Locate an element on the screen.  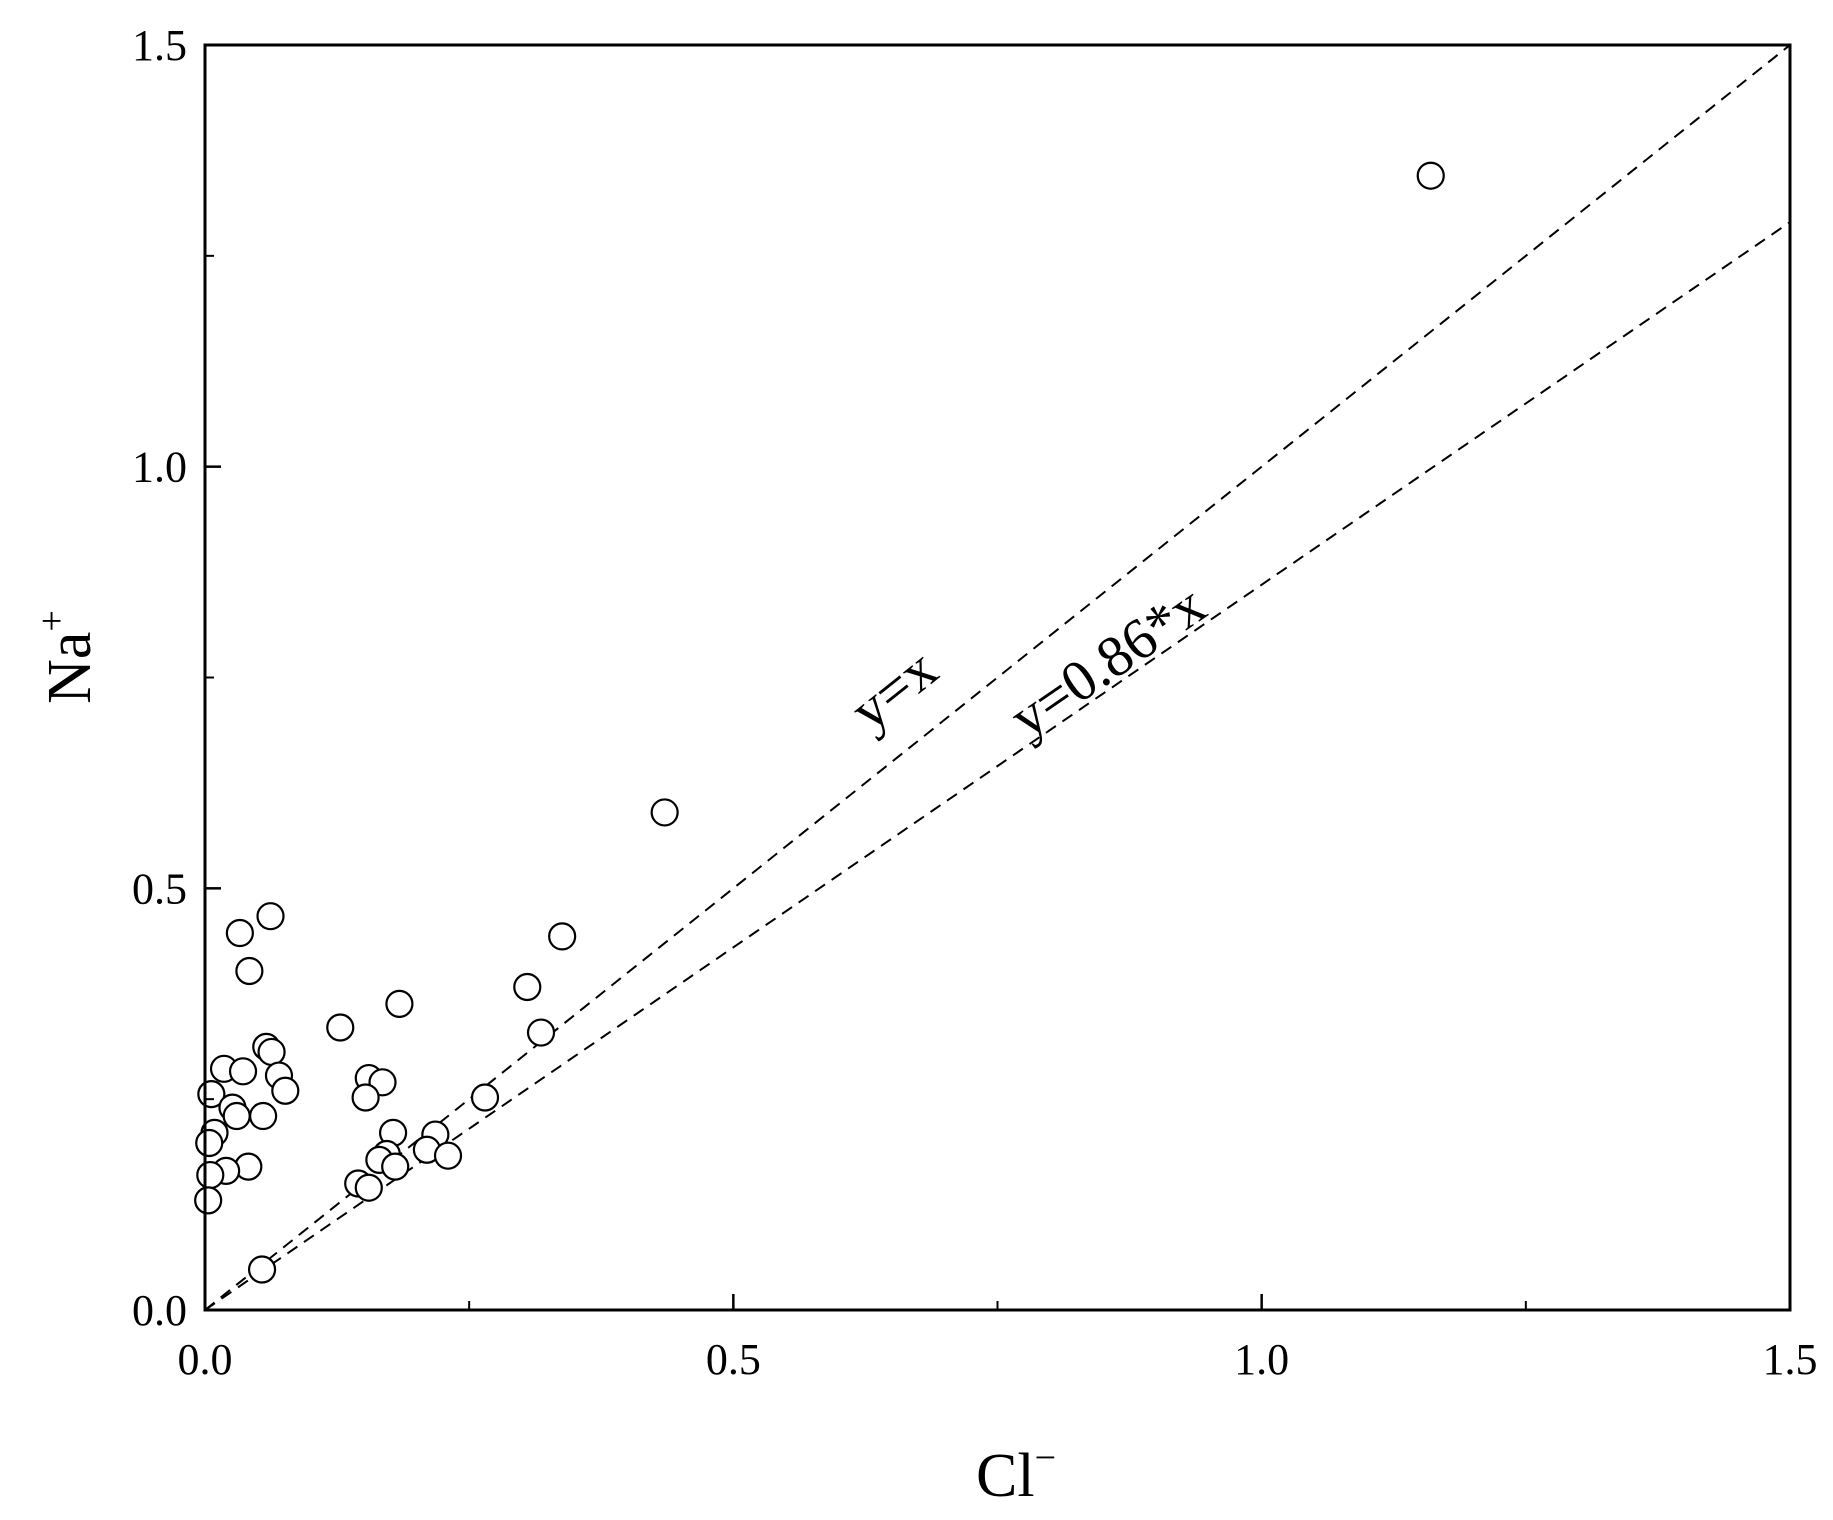
reference-line-label-2: y=0.86*x is located at coordinates (1107, 661).